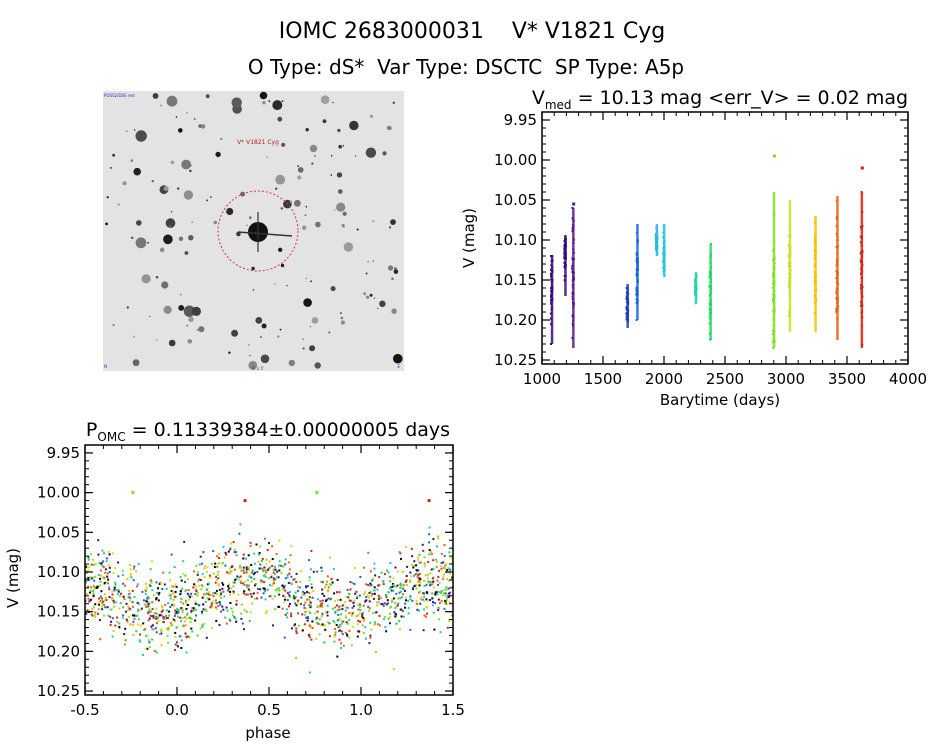 This screenshot has width=944, height=747. What do you see at coordinates (720, 400) in the screenshot?
I see `lightcurve-xlabel: Barytime (days)` at bounding box center [720, 400].